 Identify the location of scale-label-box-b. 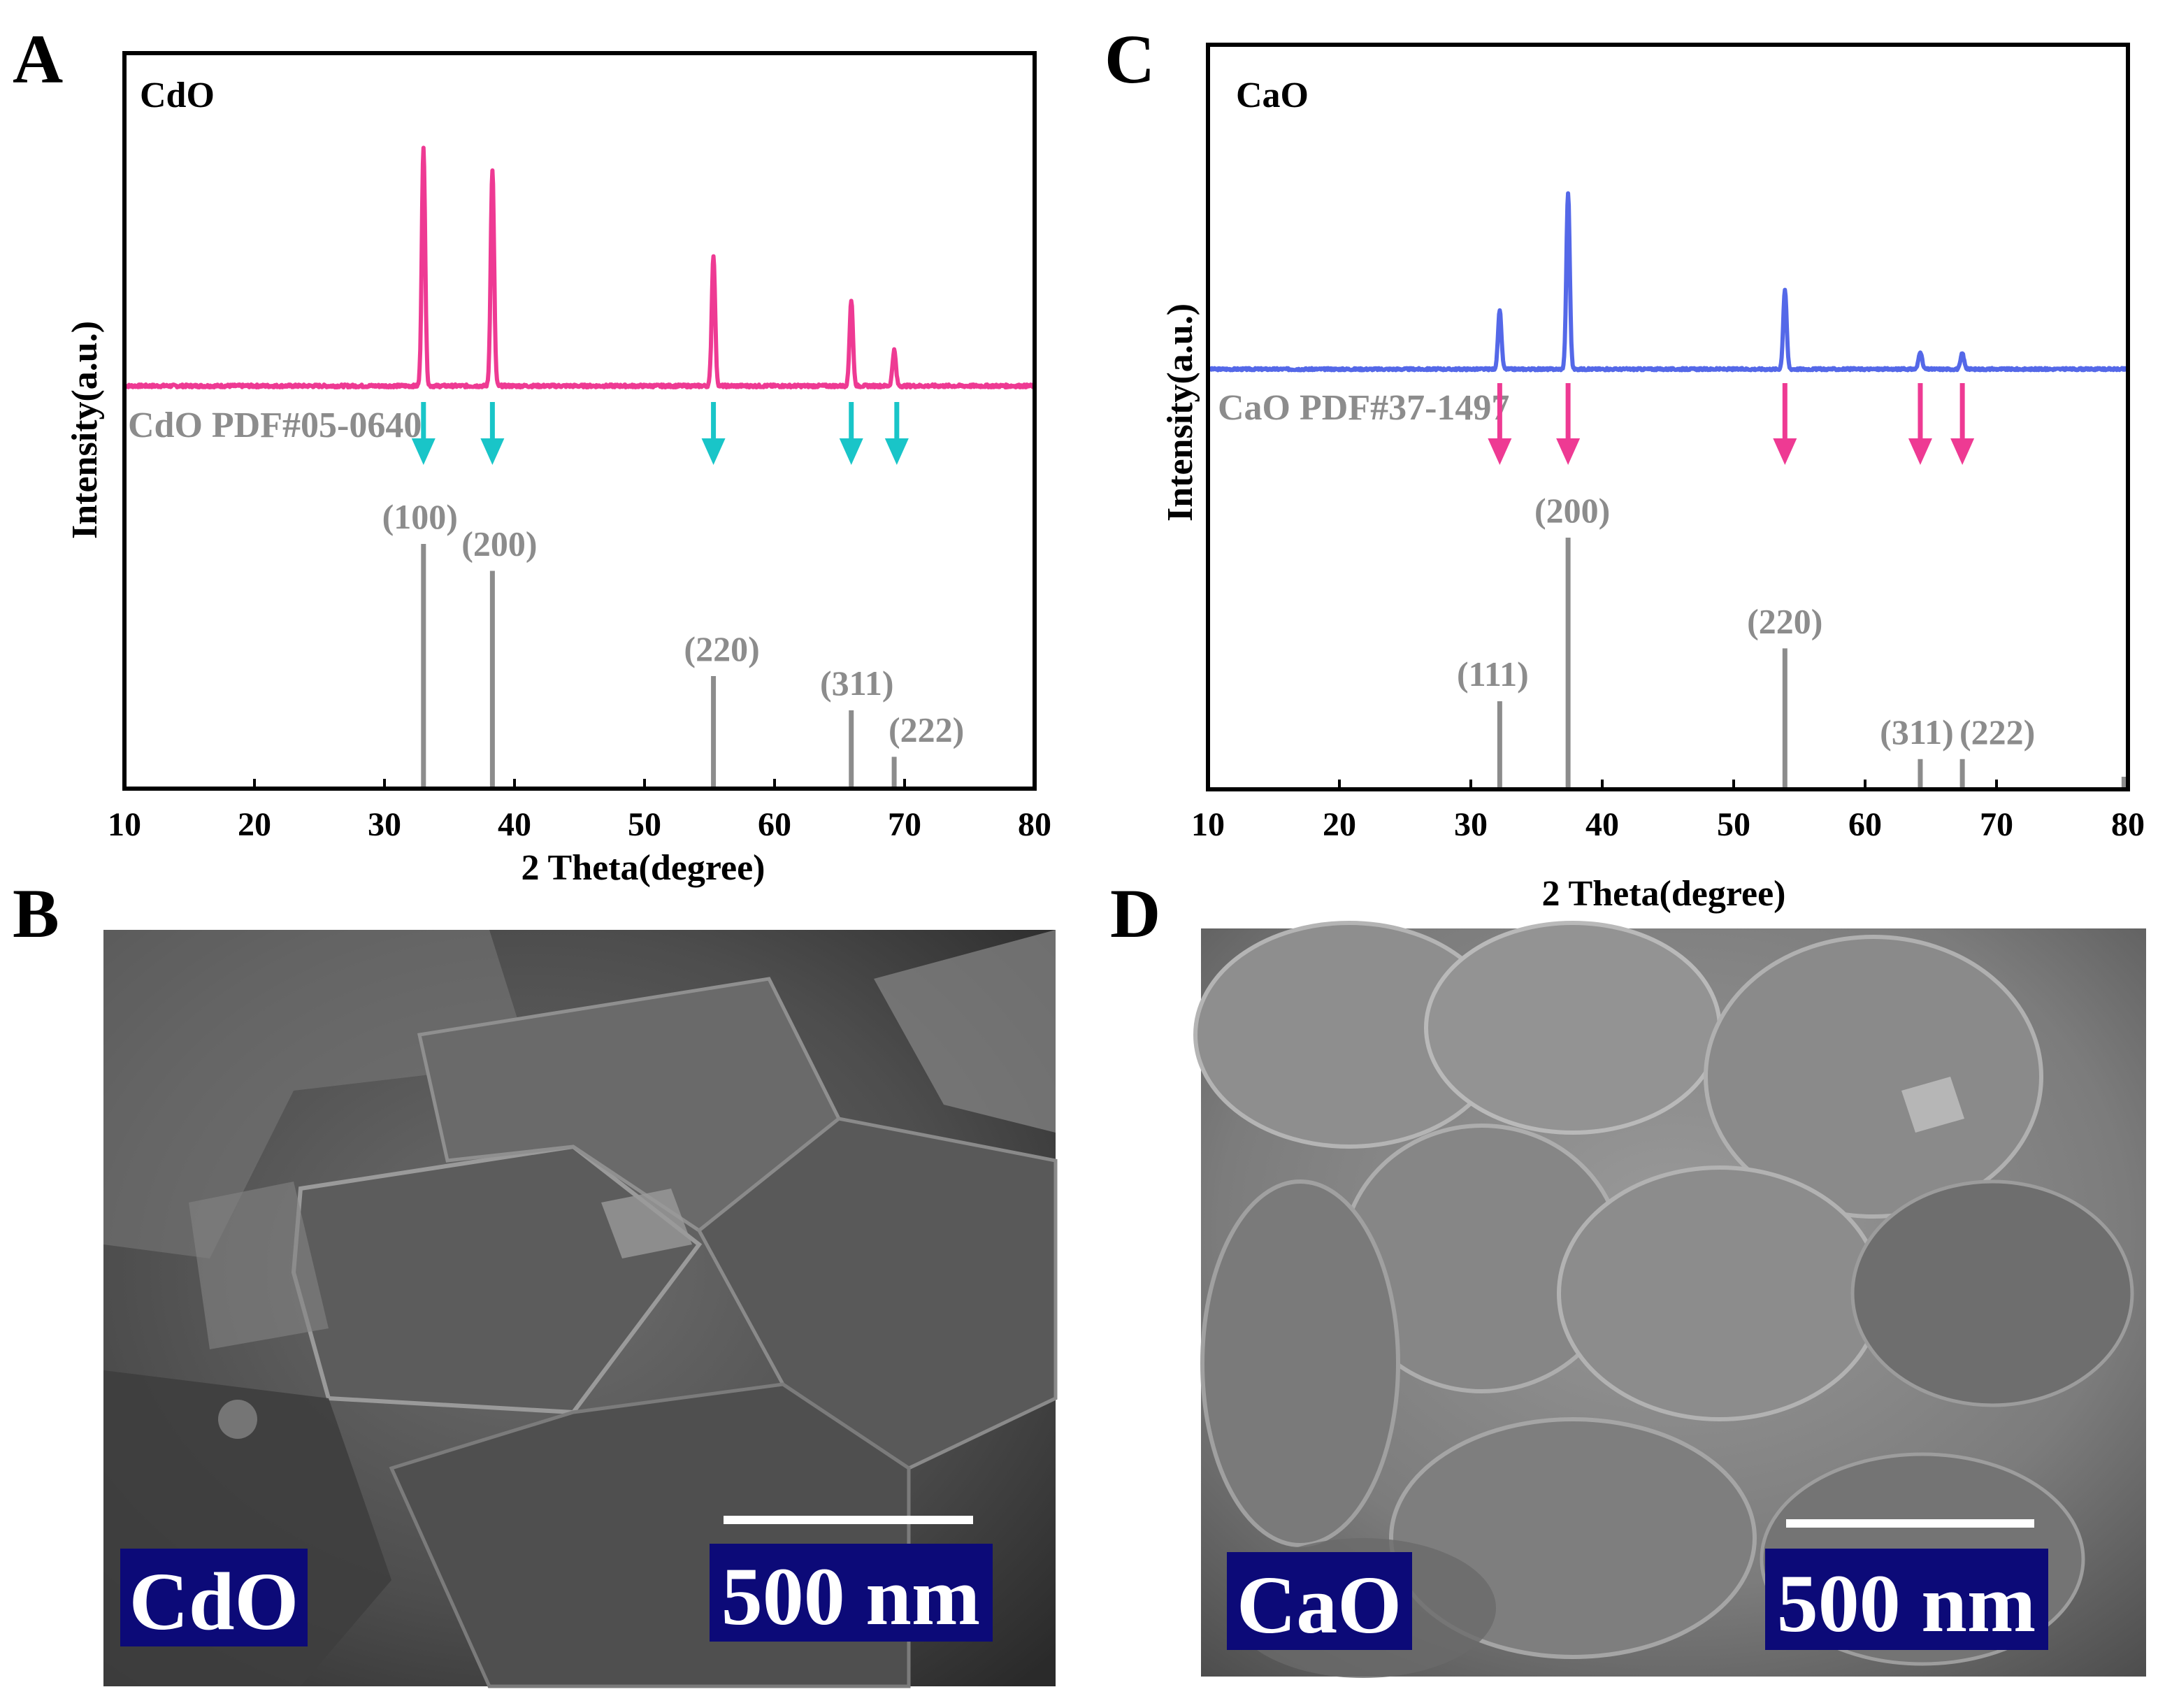
(852, 1593).